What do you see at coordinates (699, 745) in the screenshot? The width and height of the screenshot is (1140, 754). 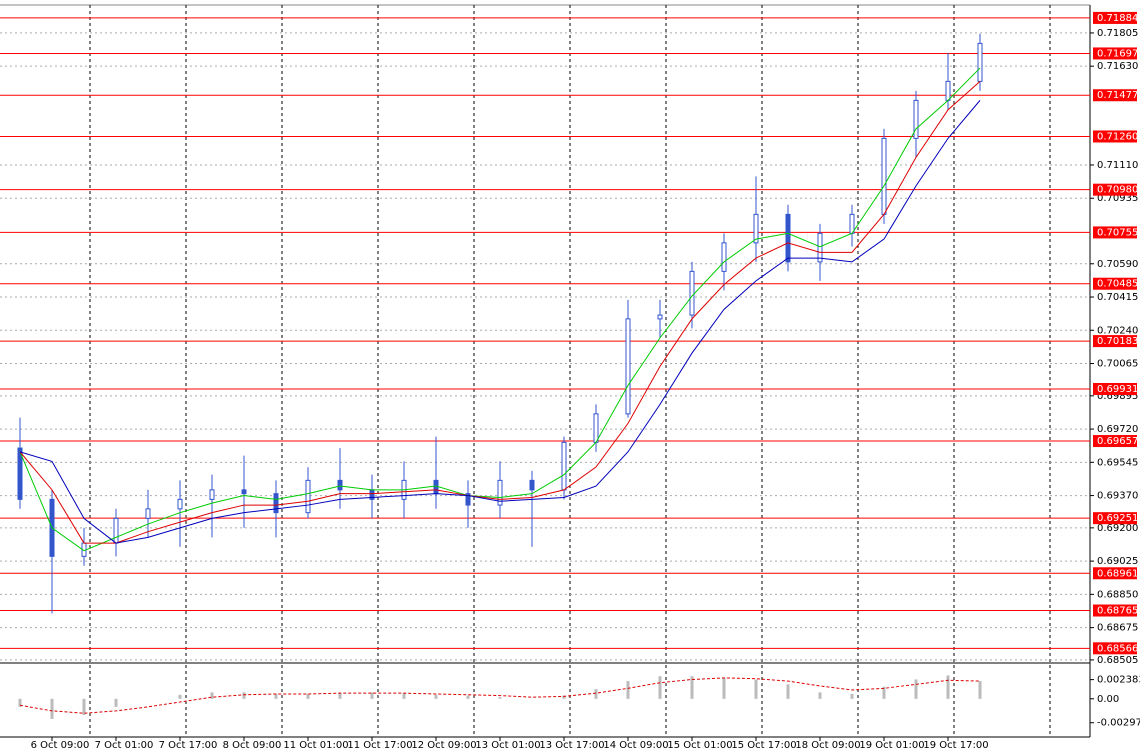 I see `x-tick-label: 15 Oct 01:00` at bounding box center [699, 745].